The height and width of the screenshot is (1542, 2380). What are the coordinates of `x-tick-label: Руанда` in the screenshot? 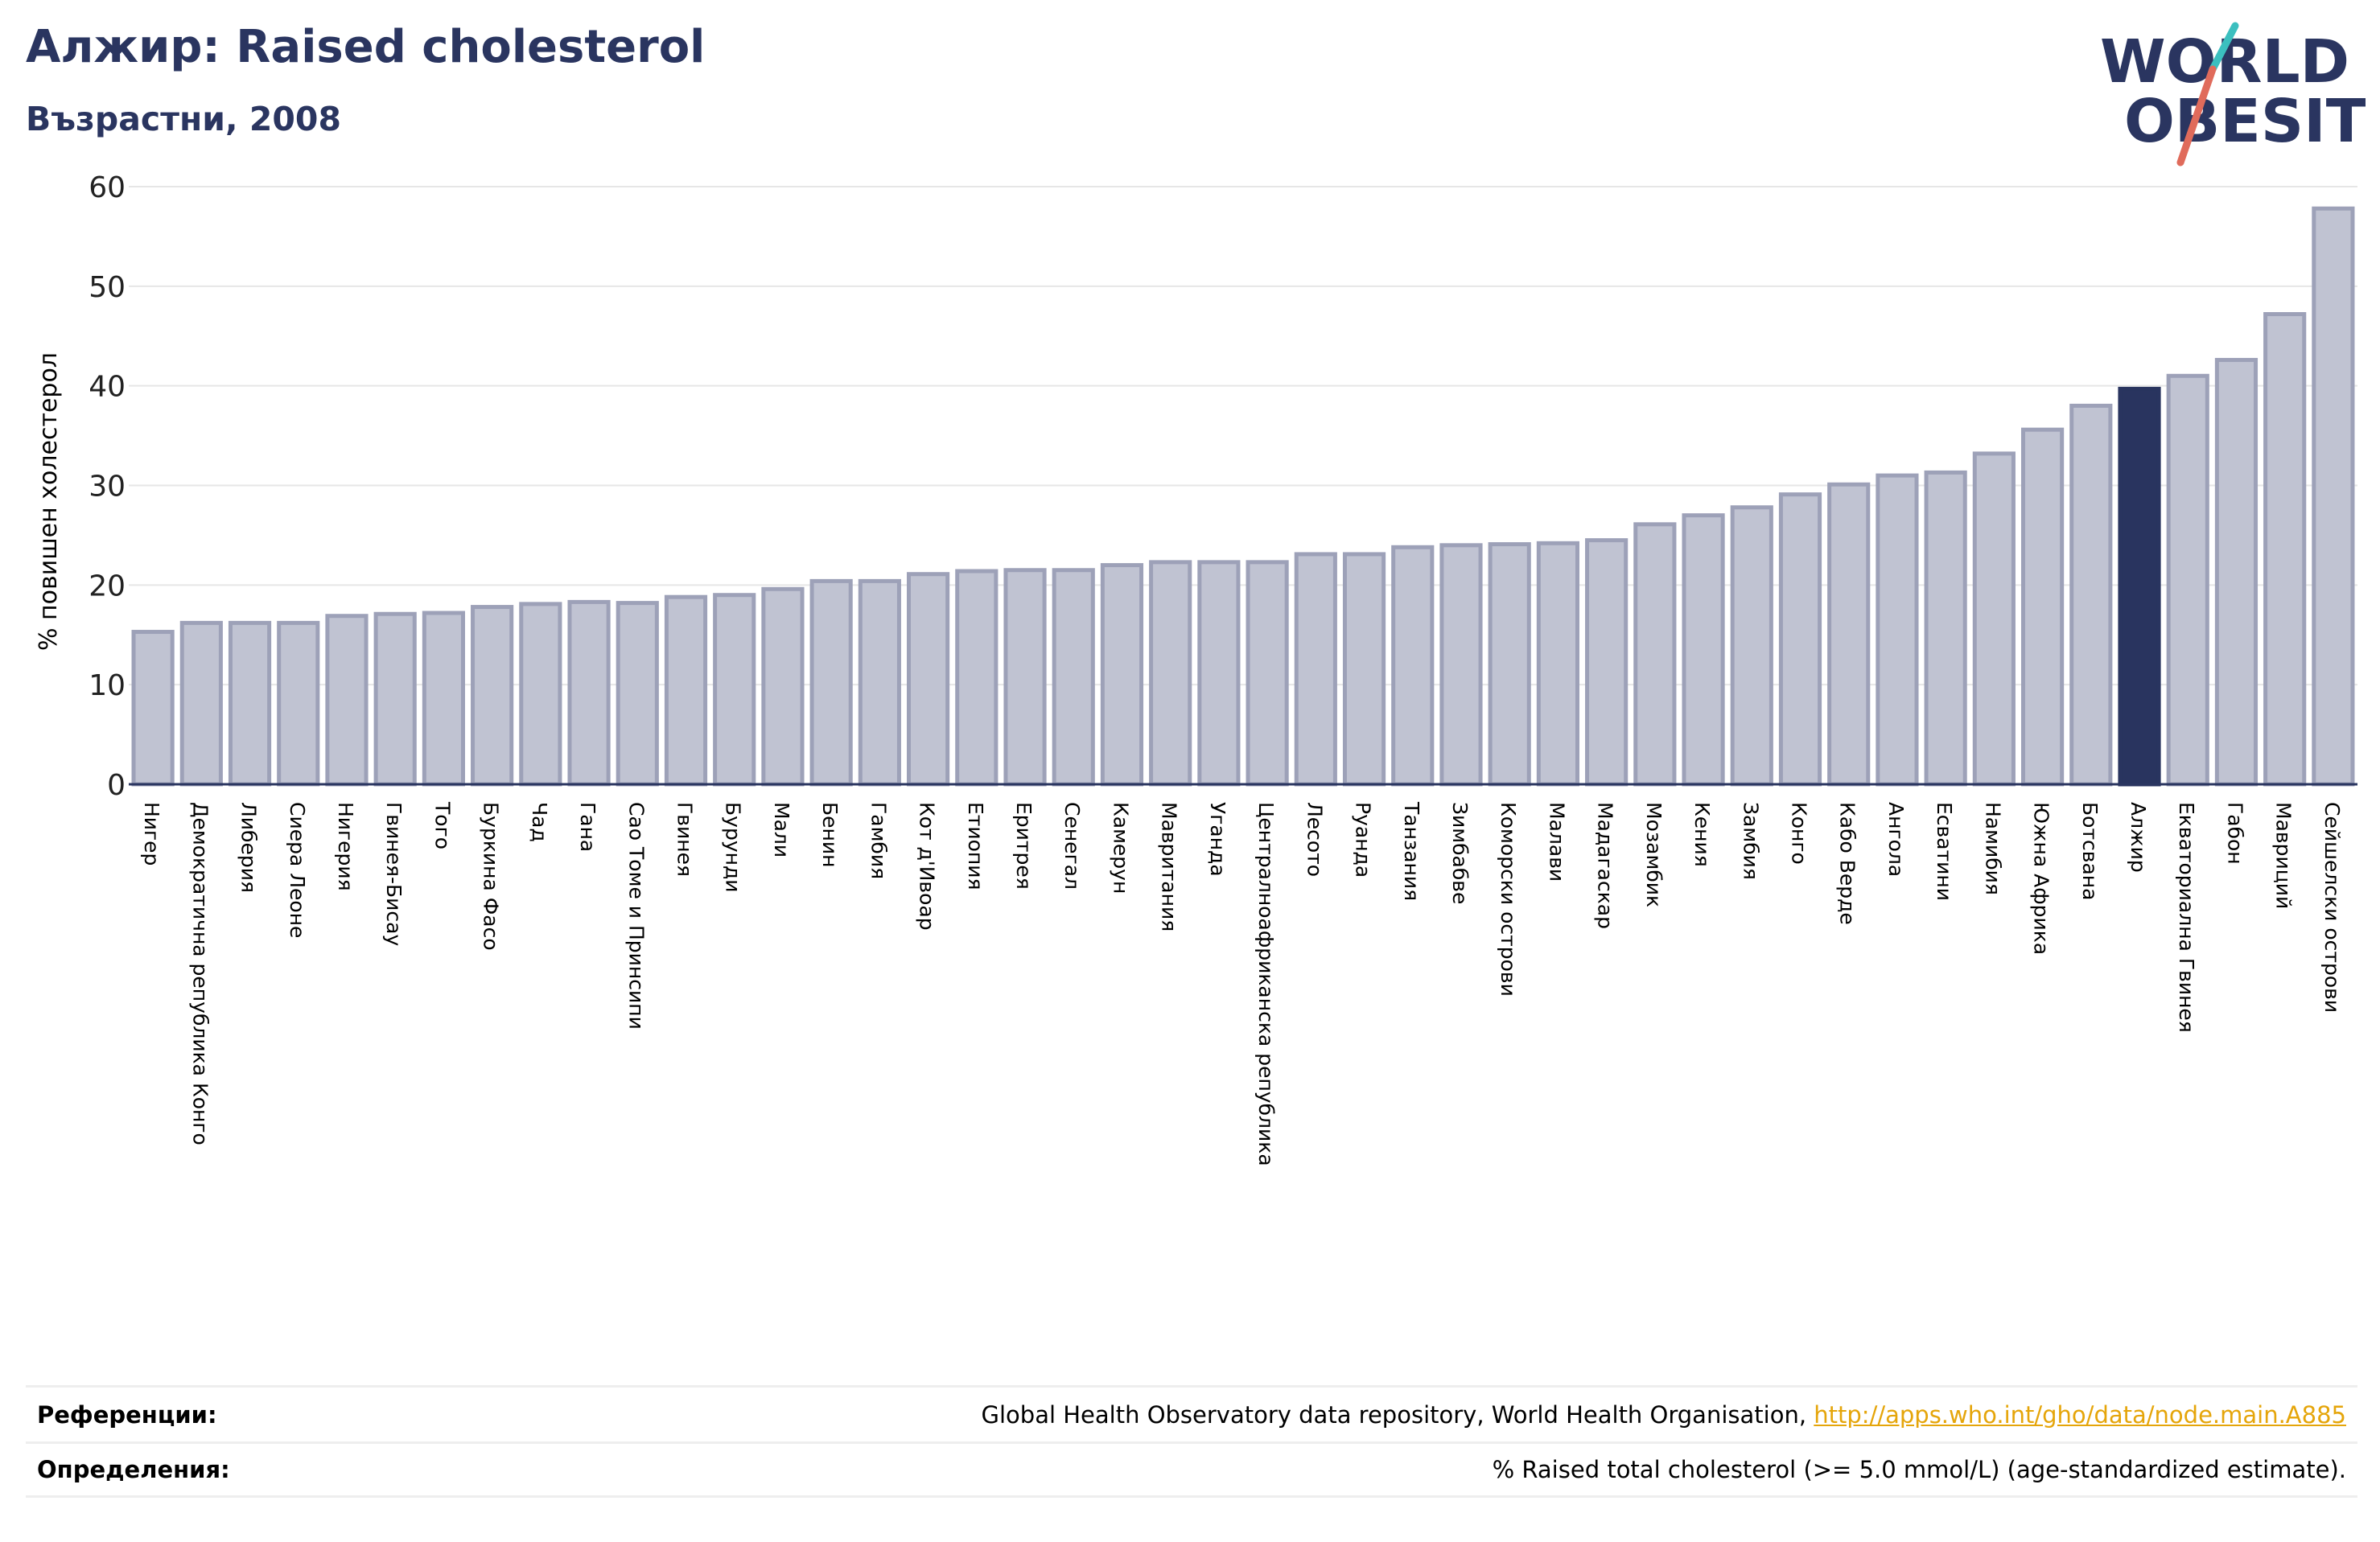 It's located at (1363, 840).